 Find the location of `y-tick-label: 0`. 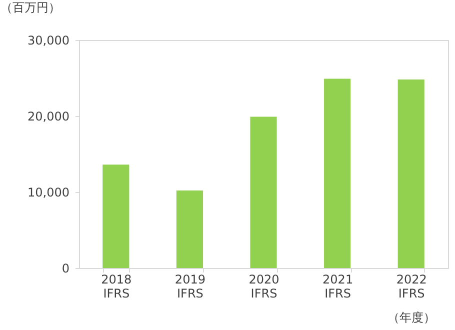

y-tick-label: 0 is located at coordinates (66, 269).